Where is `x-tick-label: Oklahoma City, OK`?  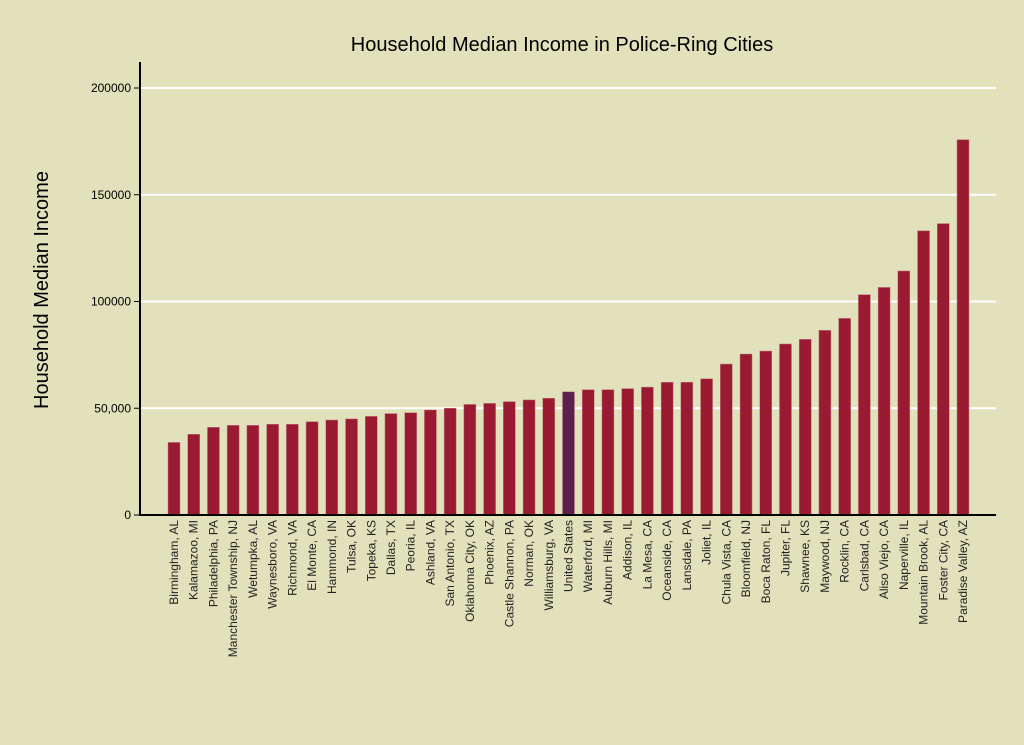 x-tick-label: Oklahoma City, OK is located at coordinates (470, 571).